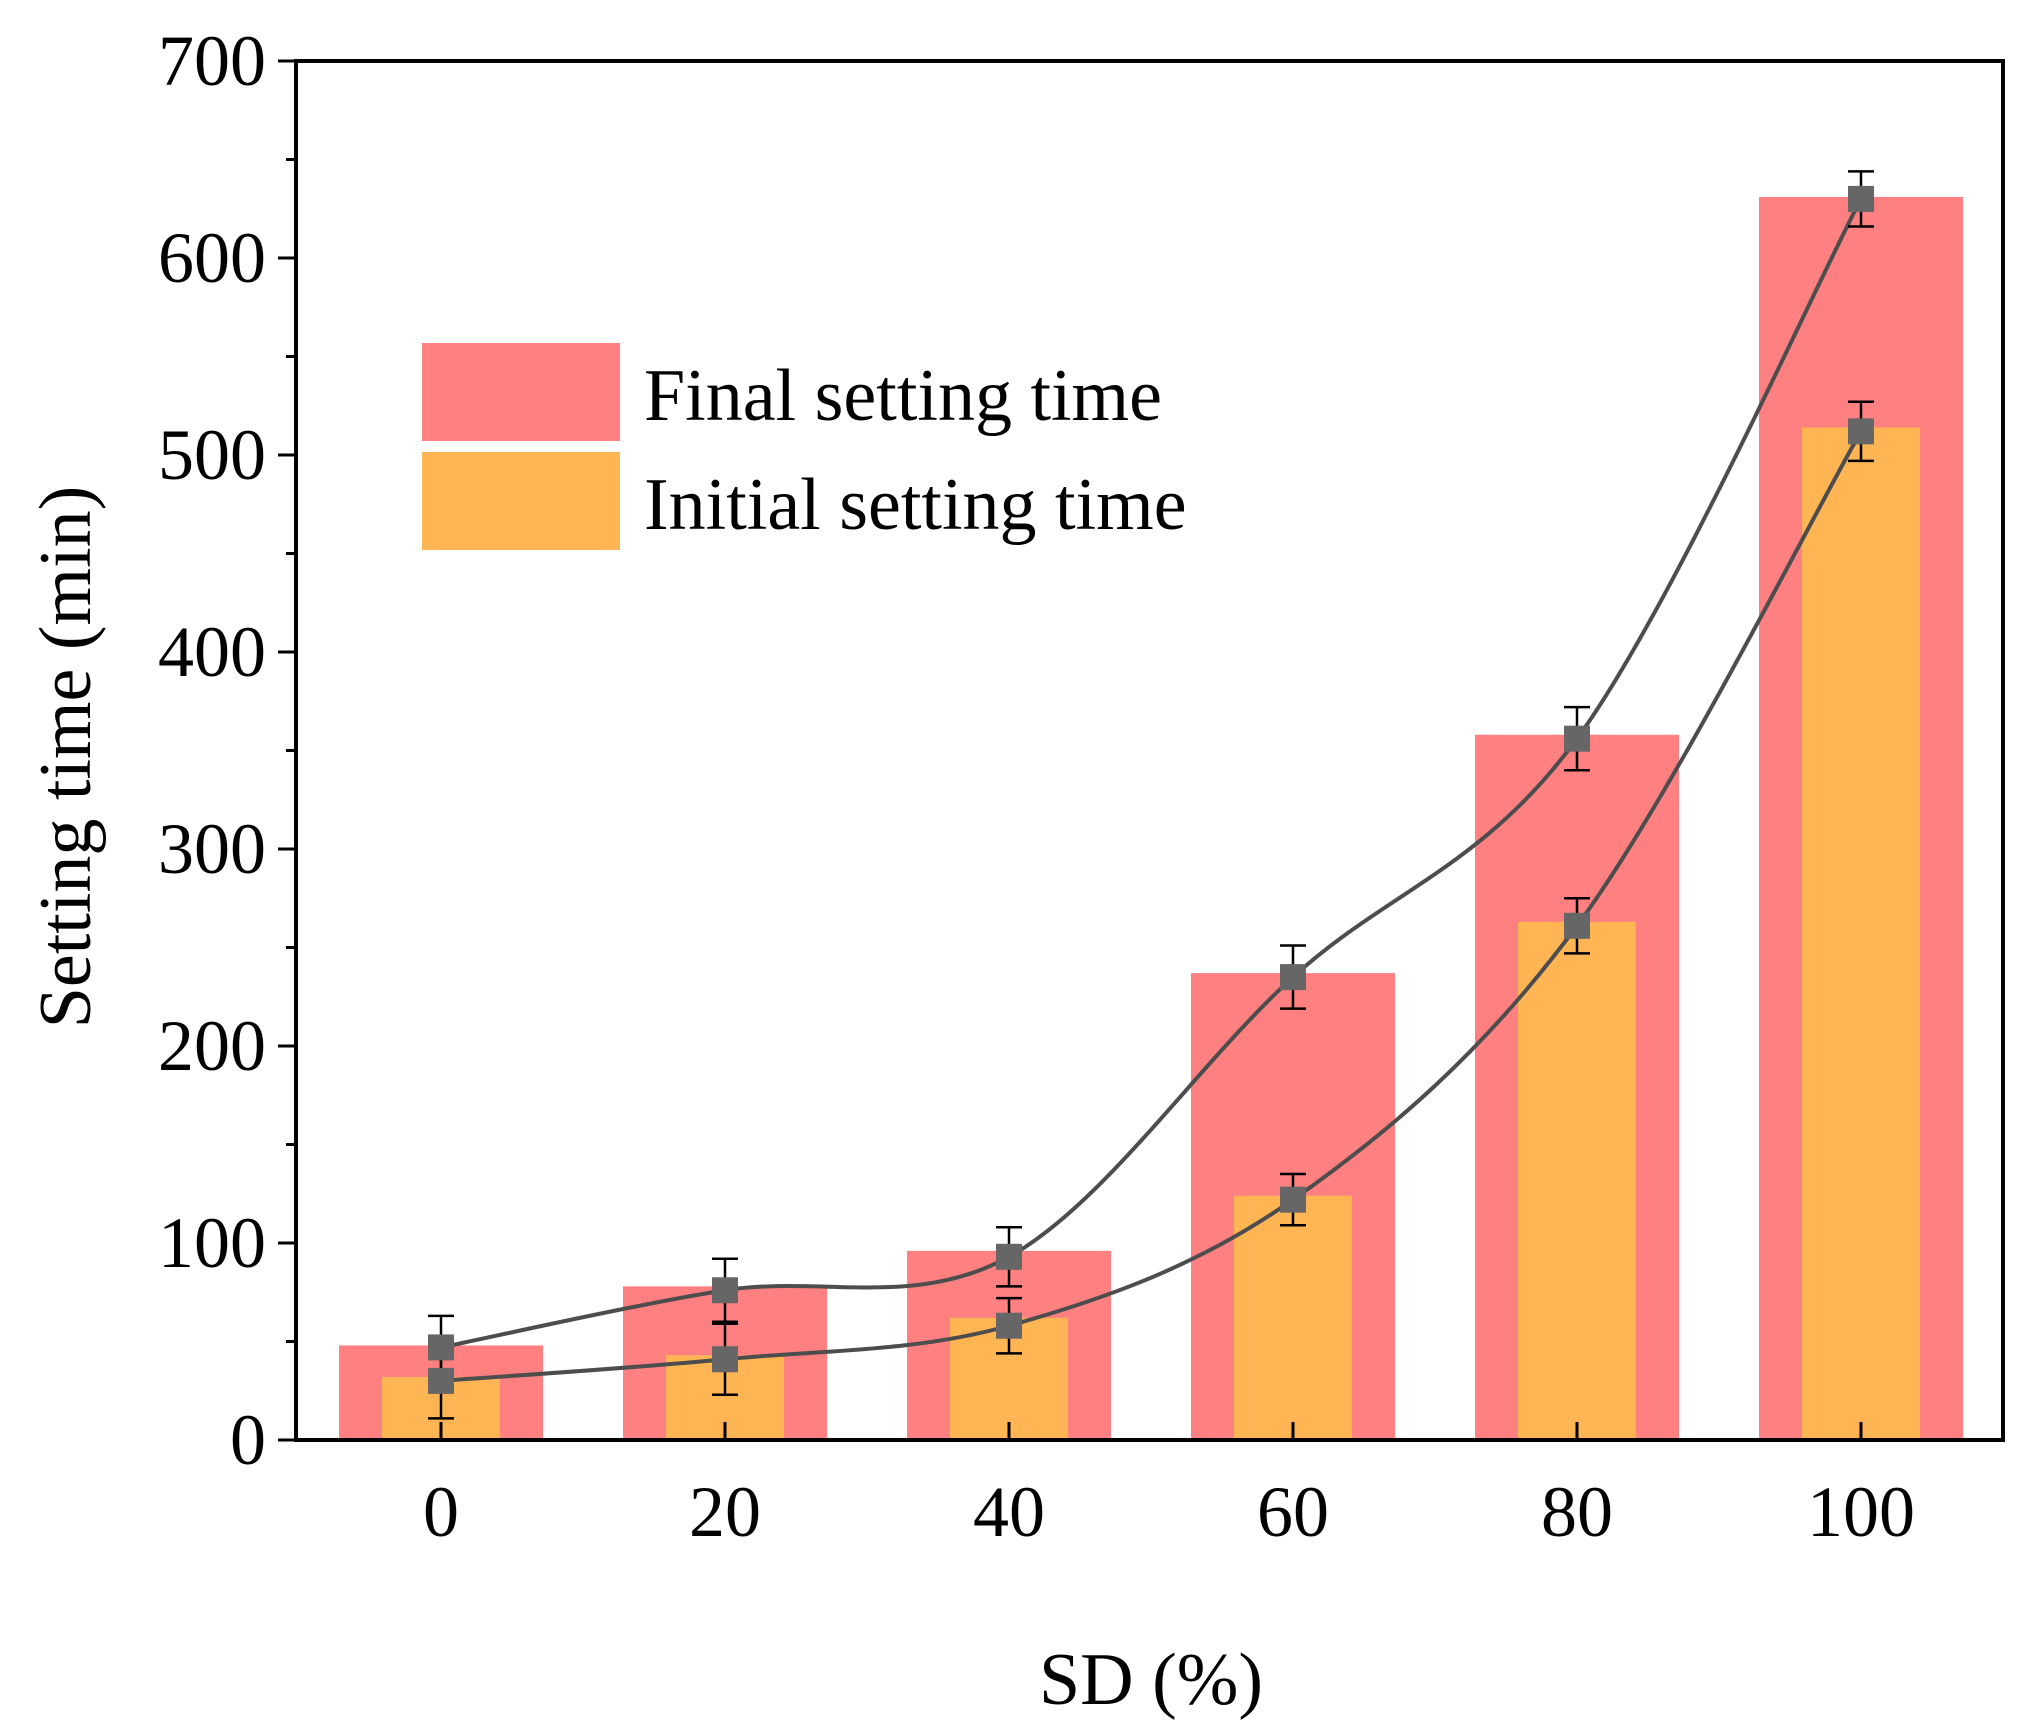 This screenshot has width=2026, height=1731. I want to click on y-tick-label-0: 0, so click(248, 1440).